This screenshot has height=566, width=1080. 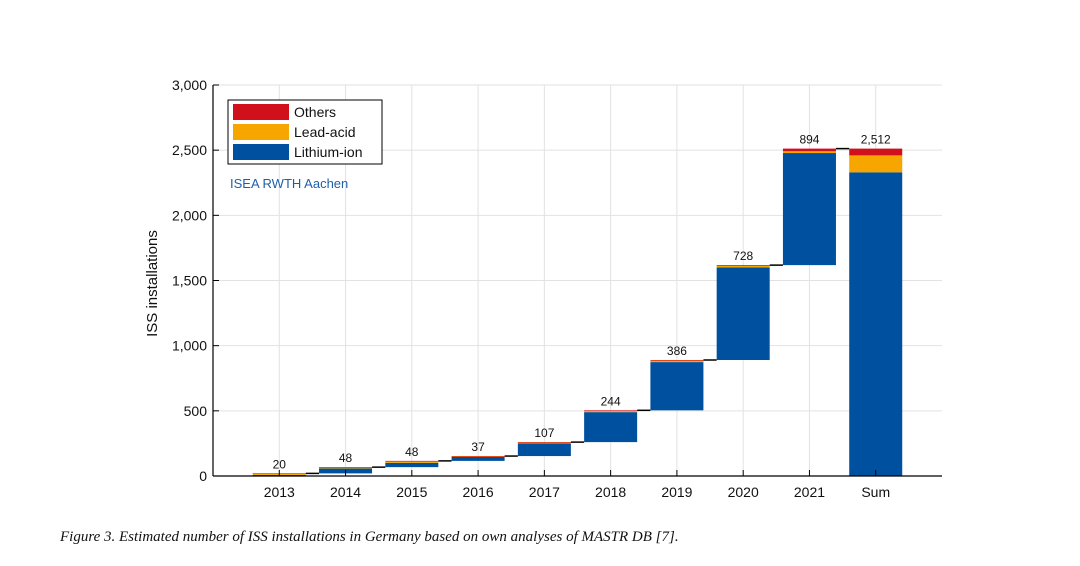 I want to click on bar-lithium-ion-2019, so click(x=677, y=386).